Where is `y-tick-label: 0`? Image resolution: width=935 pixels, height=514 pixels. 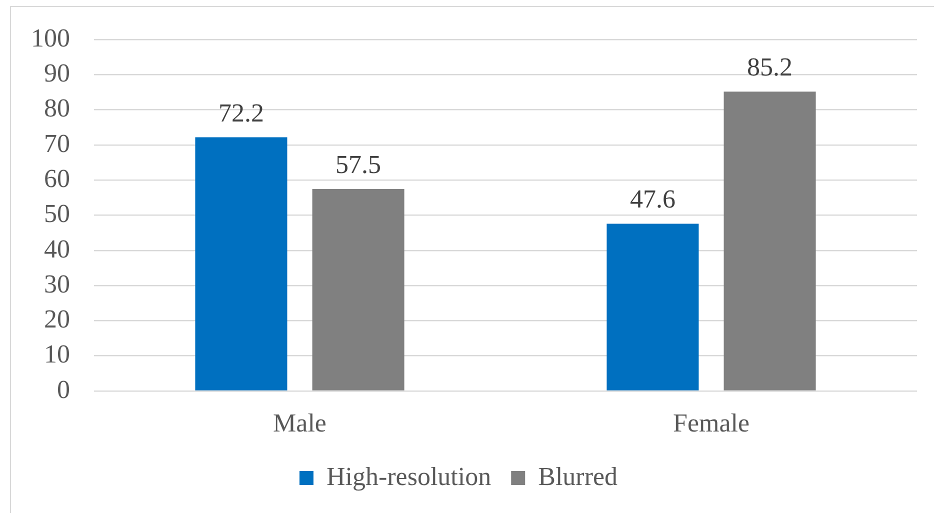
y-tick-label: 0 is located at coordinates (63, 389).